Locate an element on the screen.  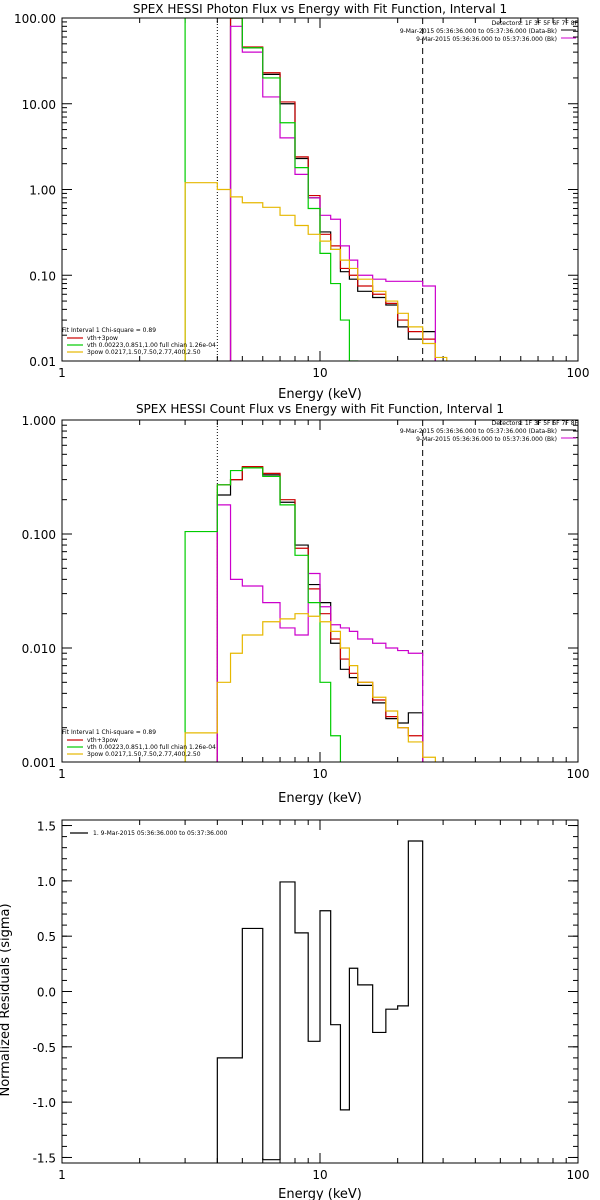
panel-2-xlabel: Energy (keV) is located at coordinates (320, 798).